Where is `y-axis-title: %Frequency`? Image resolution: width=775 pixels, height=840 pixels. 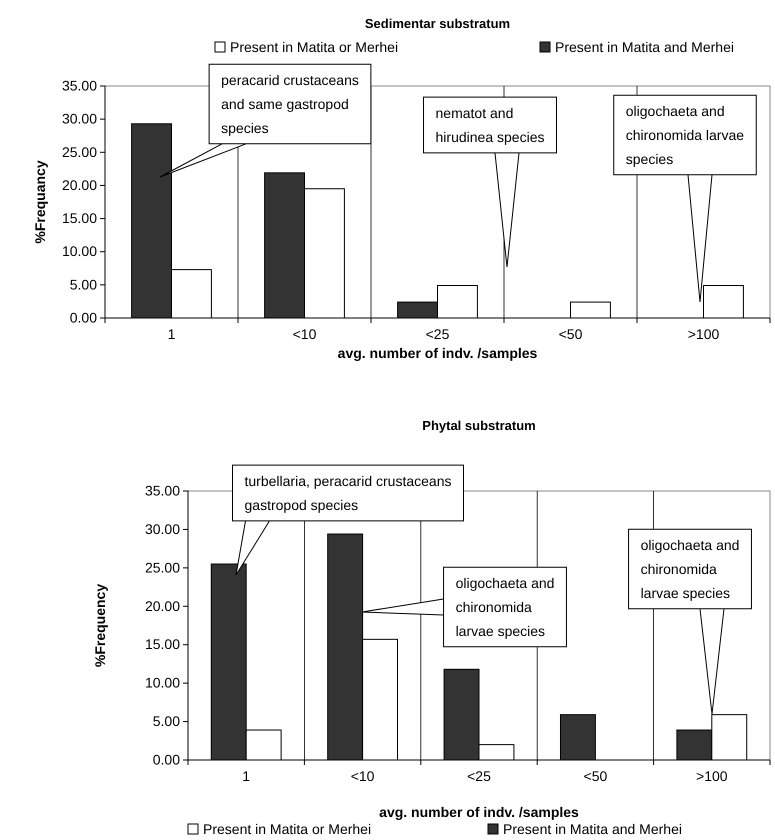
y-axis-title: %Frequency is located at coordinates (100, 626).